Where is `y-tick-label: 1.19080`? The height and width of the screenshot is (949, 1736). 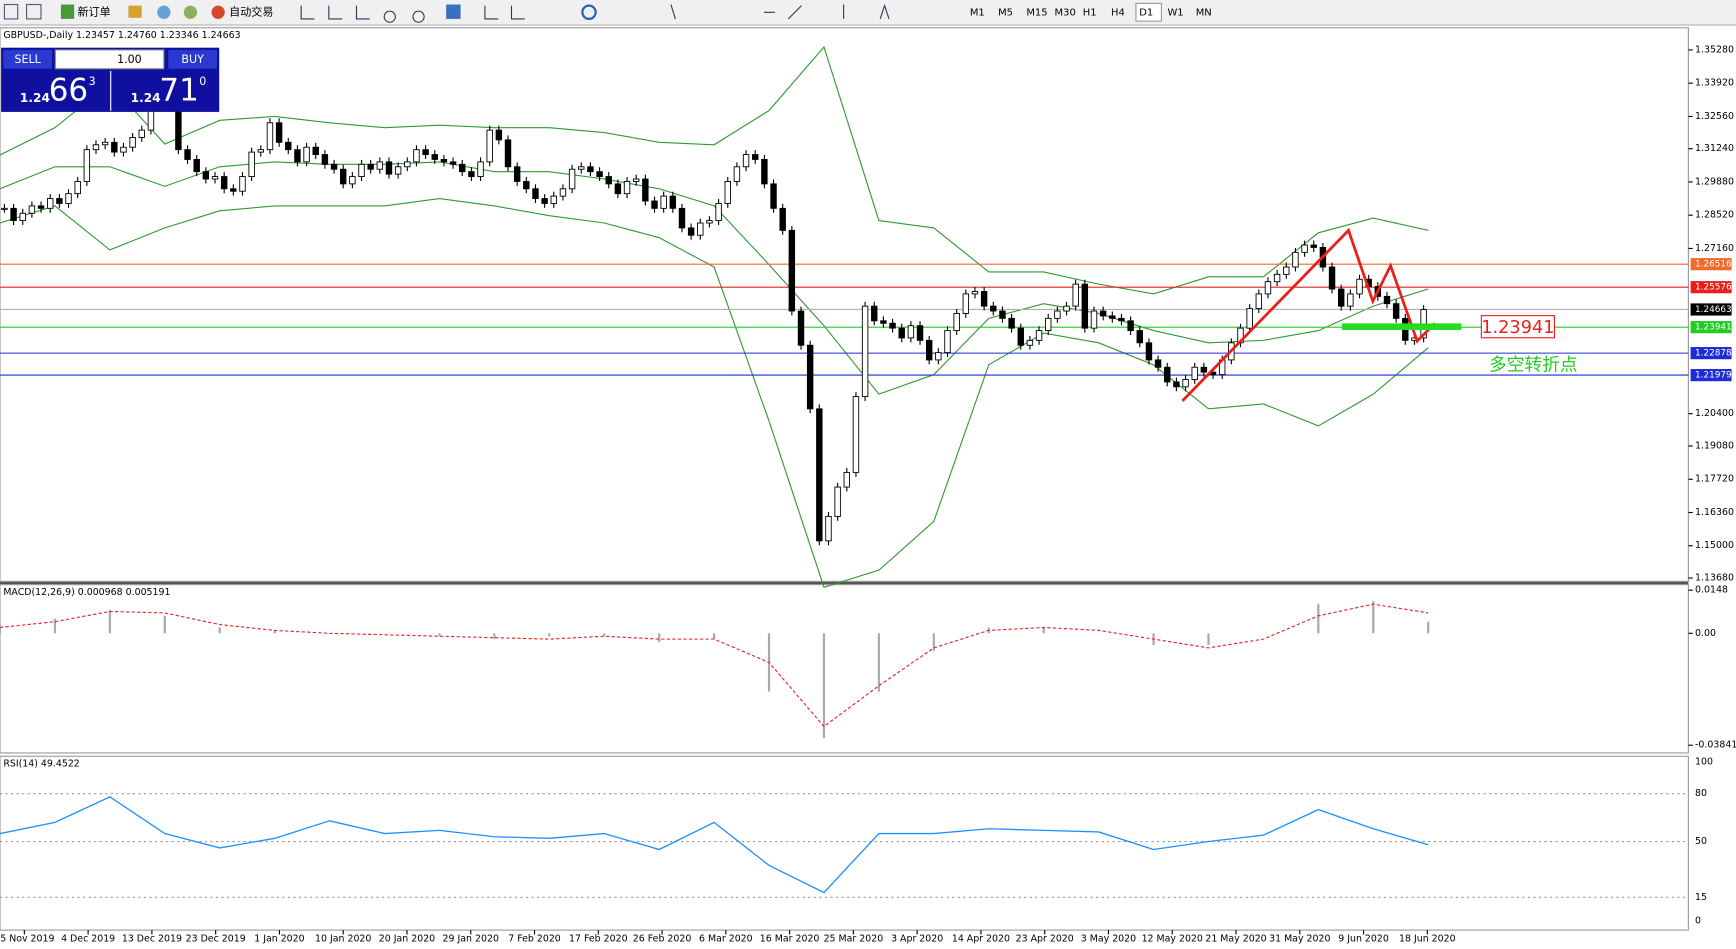
y-tick-label: 1.19080 is located at coordinates (1714, 445).